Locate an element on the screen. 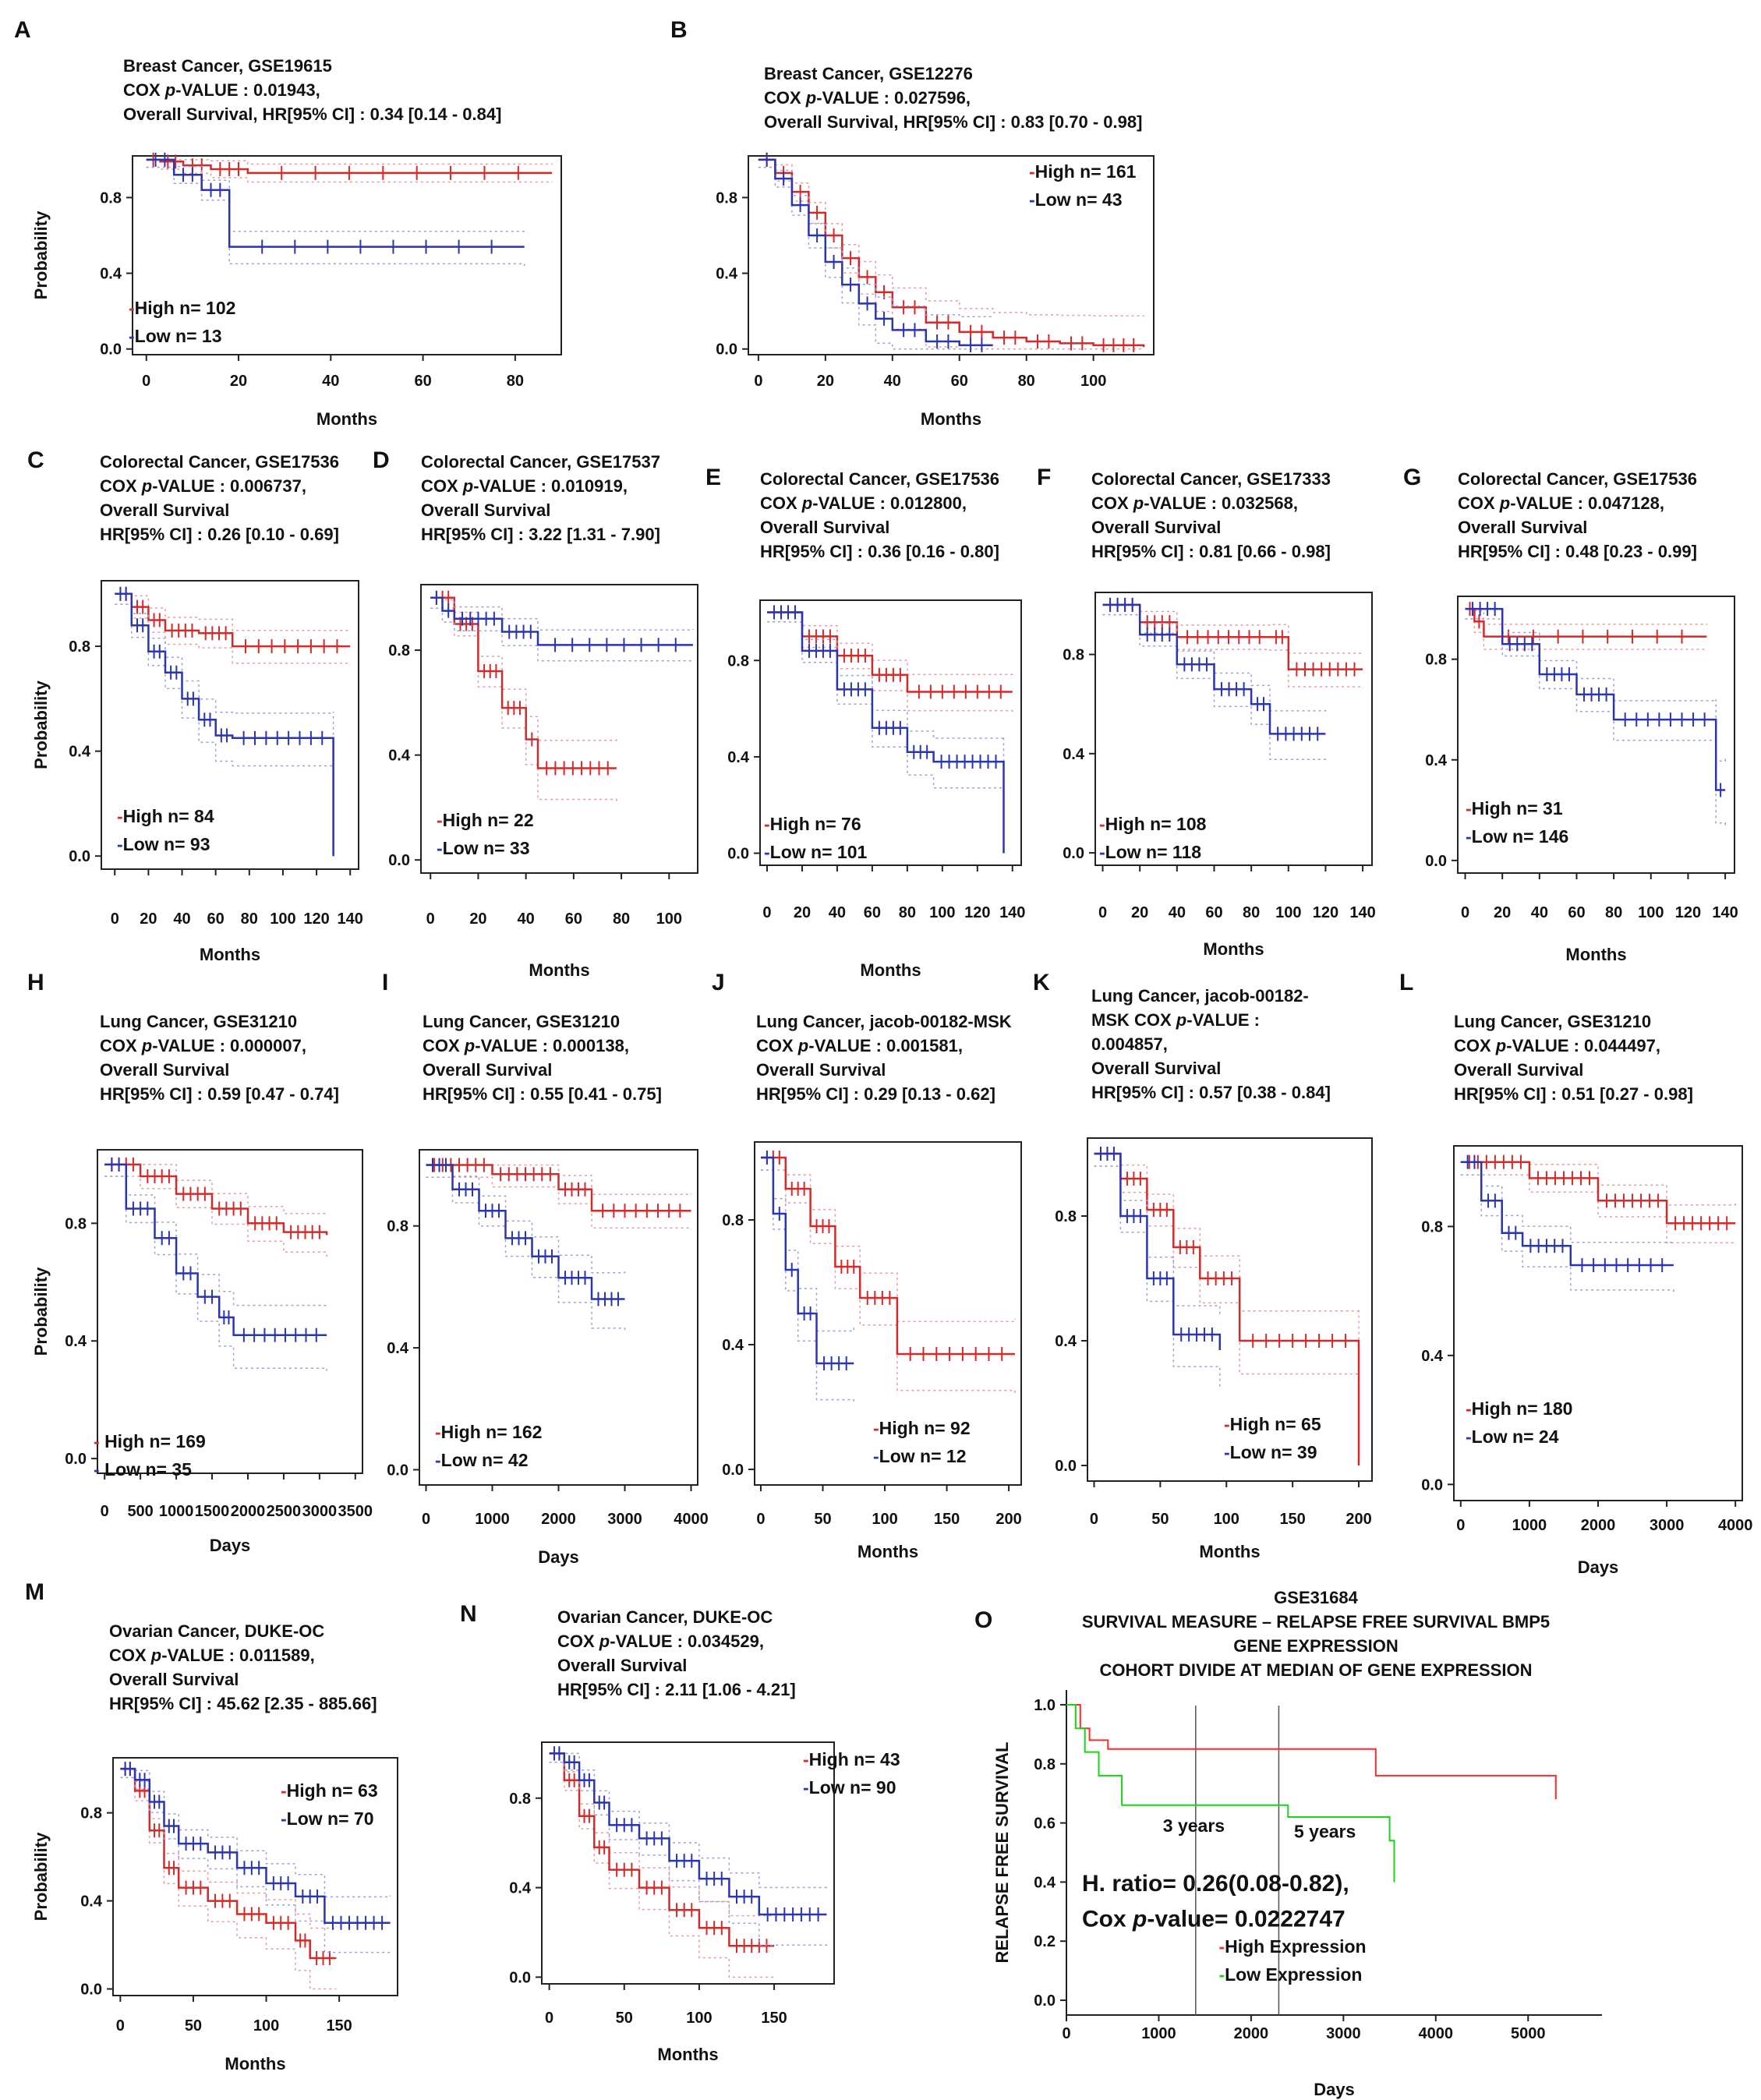 The width and height of the screenshot is (1761, 2100). legend-entry-high: -High n= 102 is located at coordinates (182, 308).